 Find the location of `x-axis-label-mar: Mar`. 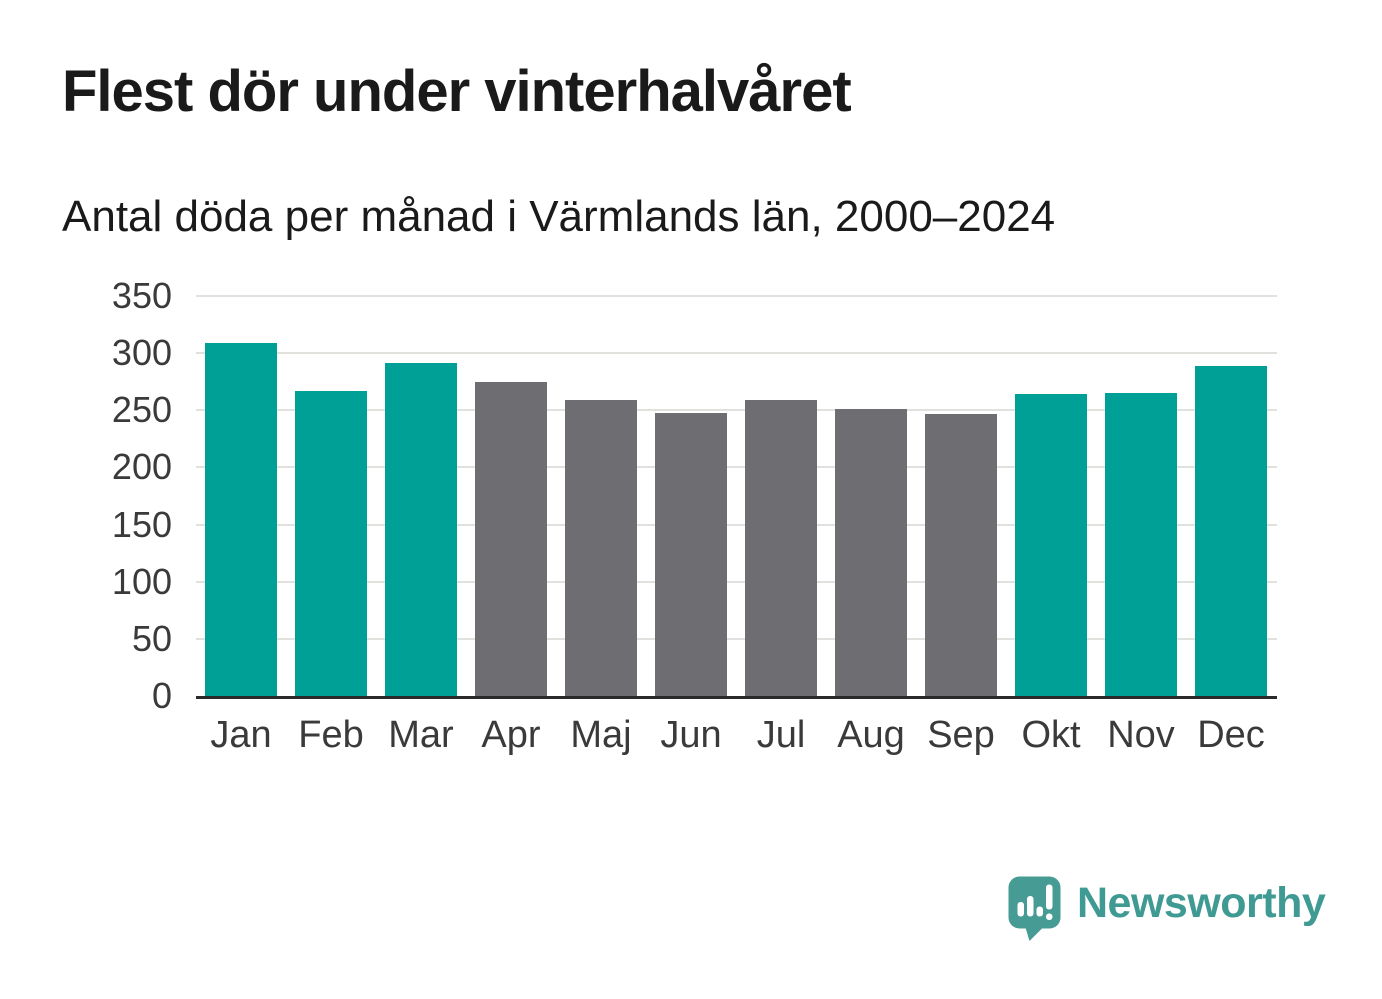

x-axis-label-mar: Mar is located at coordinates (421, 735).